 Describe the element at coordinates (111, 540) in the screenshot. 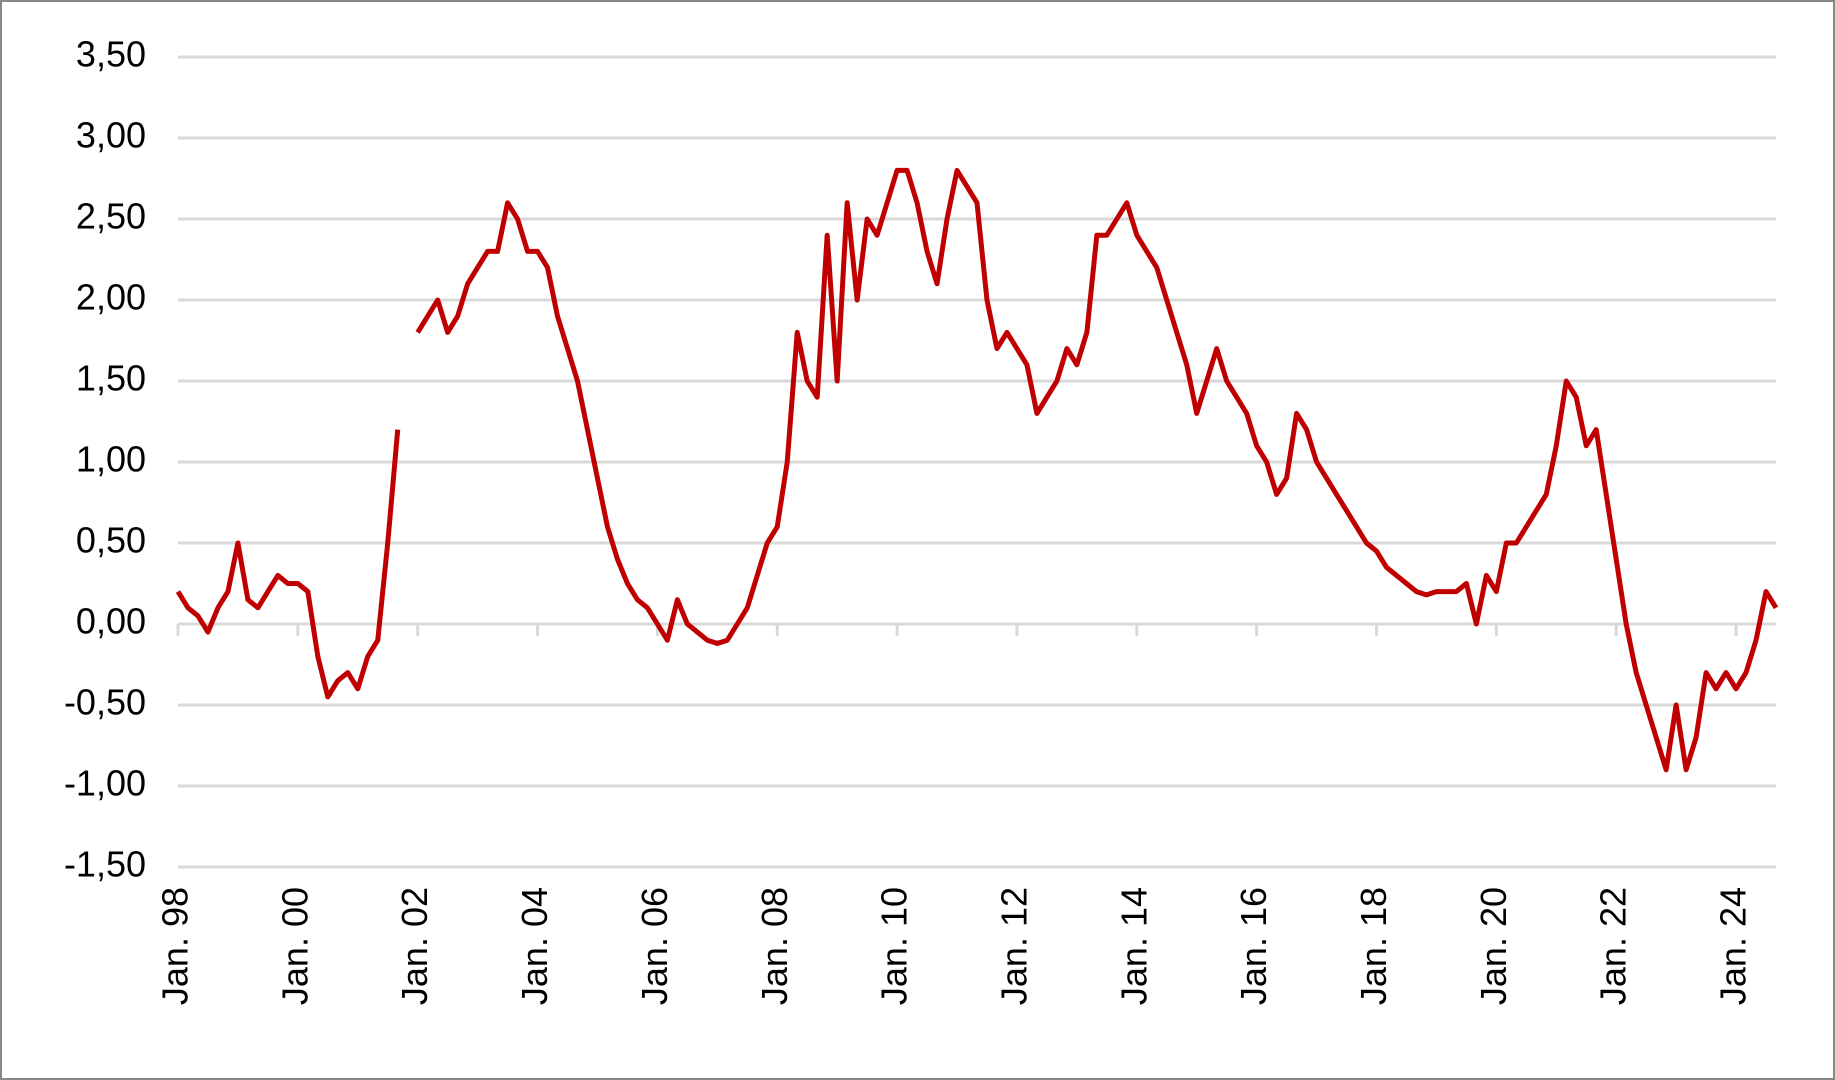

I see `y-tick-label: 0,50` at that location.